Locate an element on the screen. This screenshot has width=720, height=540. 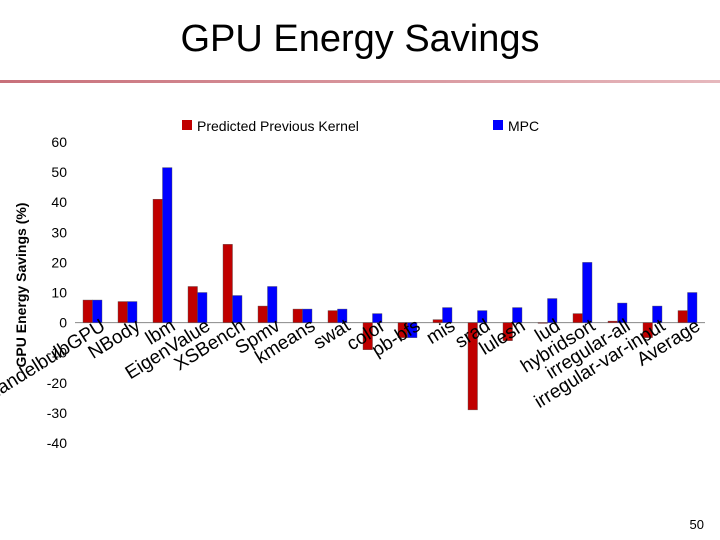
title-rule is located at coordinates (360, 81).